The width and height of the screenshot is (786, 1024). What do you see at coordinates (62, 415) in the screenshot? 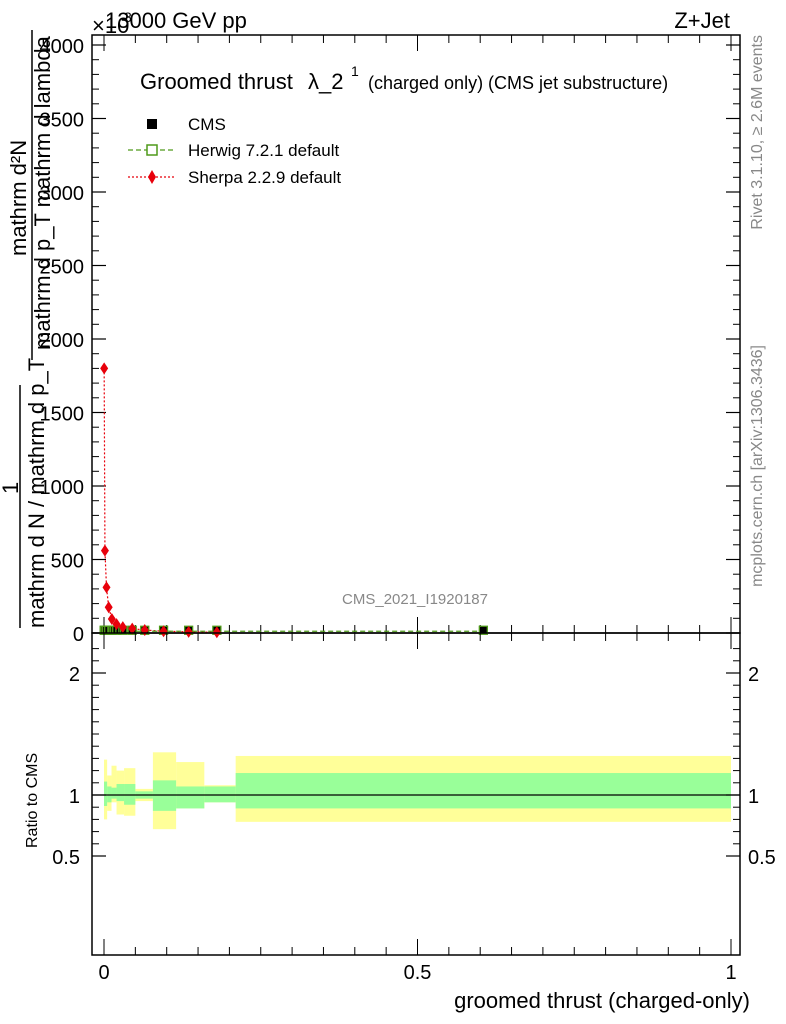
I see `main-y-tick-label: 1500` at bounding box center [62, 415].